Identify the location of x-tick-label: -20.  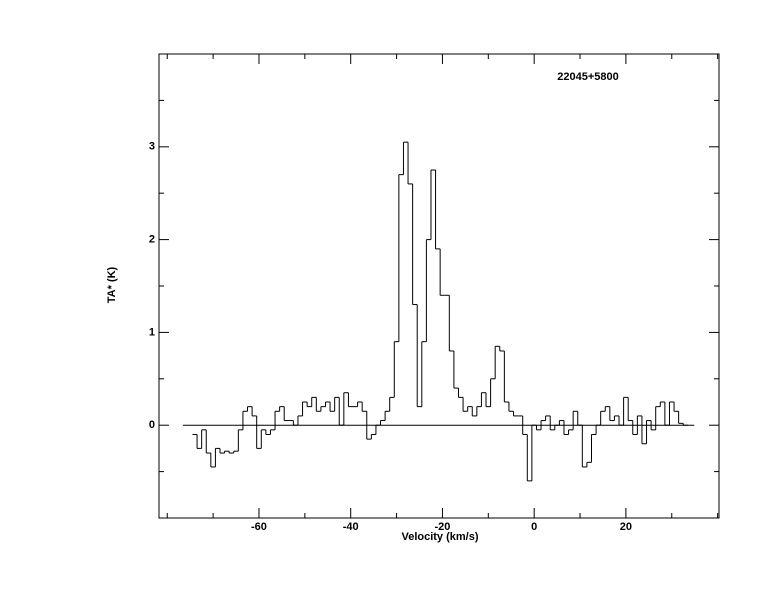
(442, 527).